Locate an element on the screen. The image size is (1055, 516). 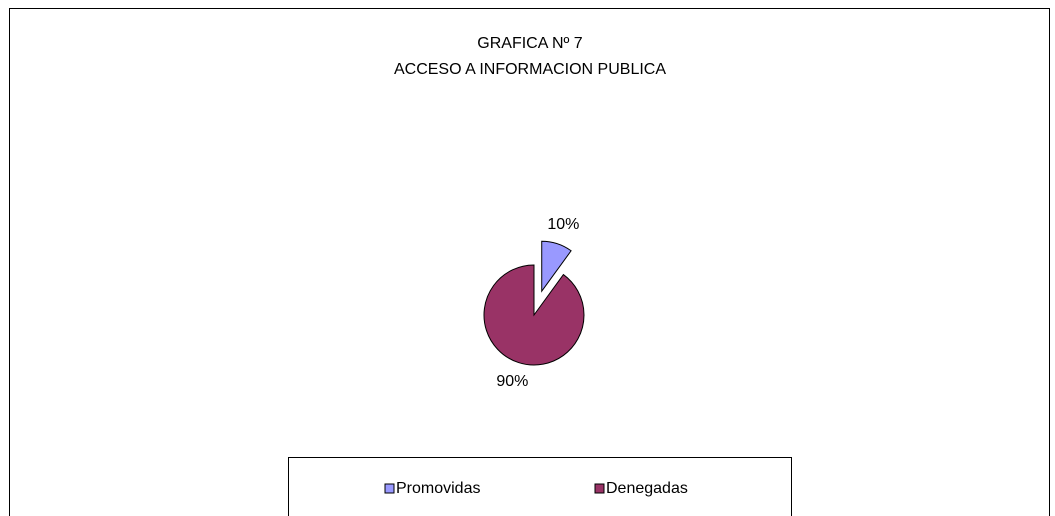
data-label: 10% is located at coordinates (563, 224).